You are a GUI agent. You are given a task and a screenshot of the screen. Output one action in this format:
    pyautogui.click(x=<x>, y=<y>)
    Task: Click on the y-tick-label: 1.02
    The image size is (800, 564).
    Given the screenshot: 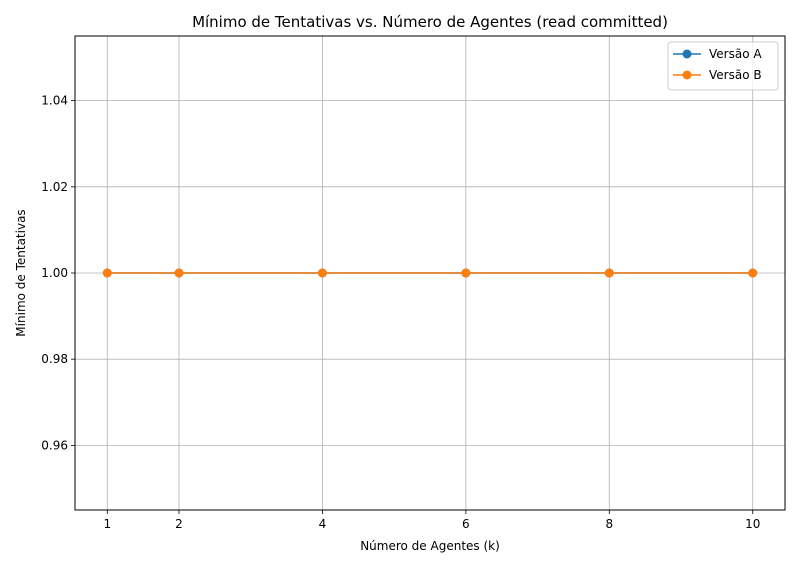 What is the action you would take?
    pyautogui.click(x=54, y=187)
    